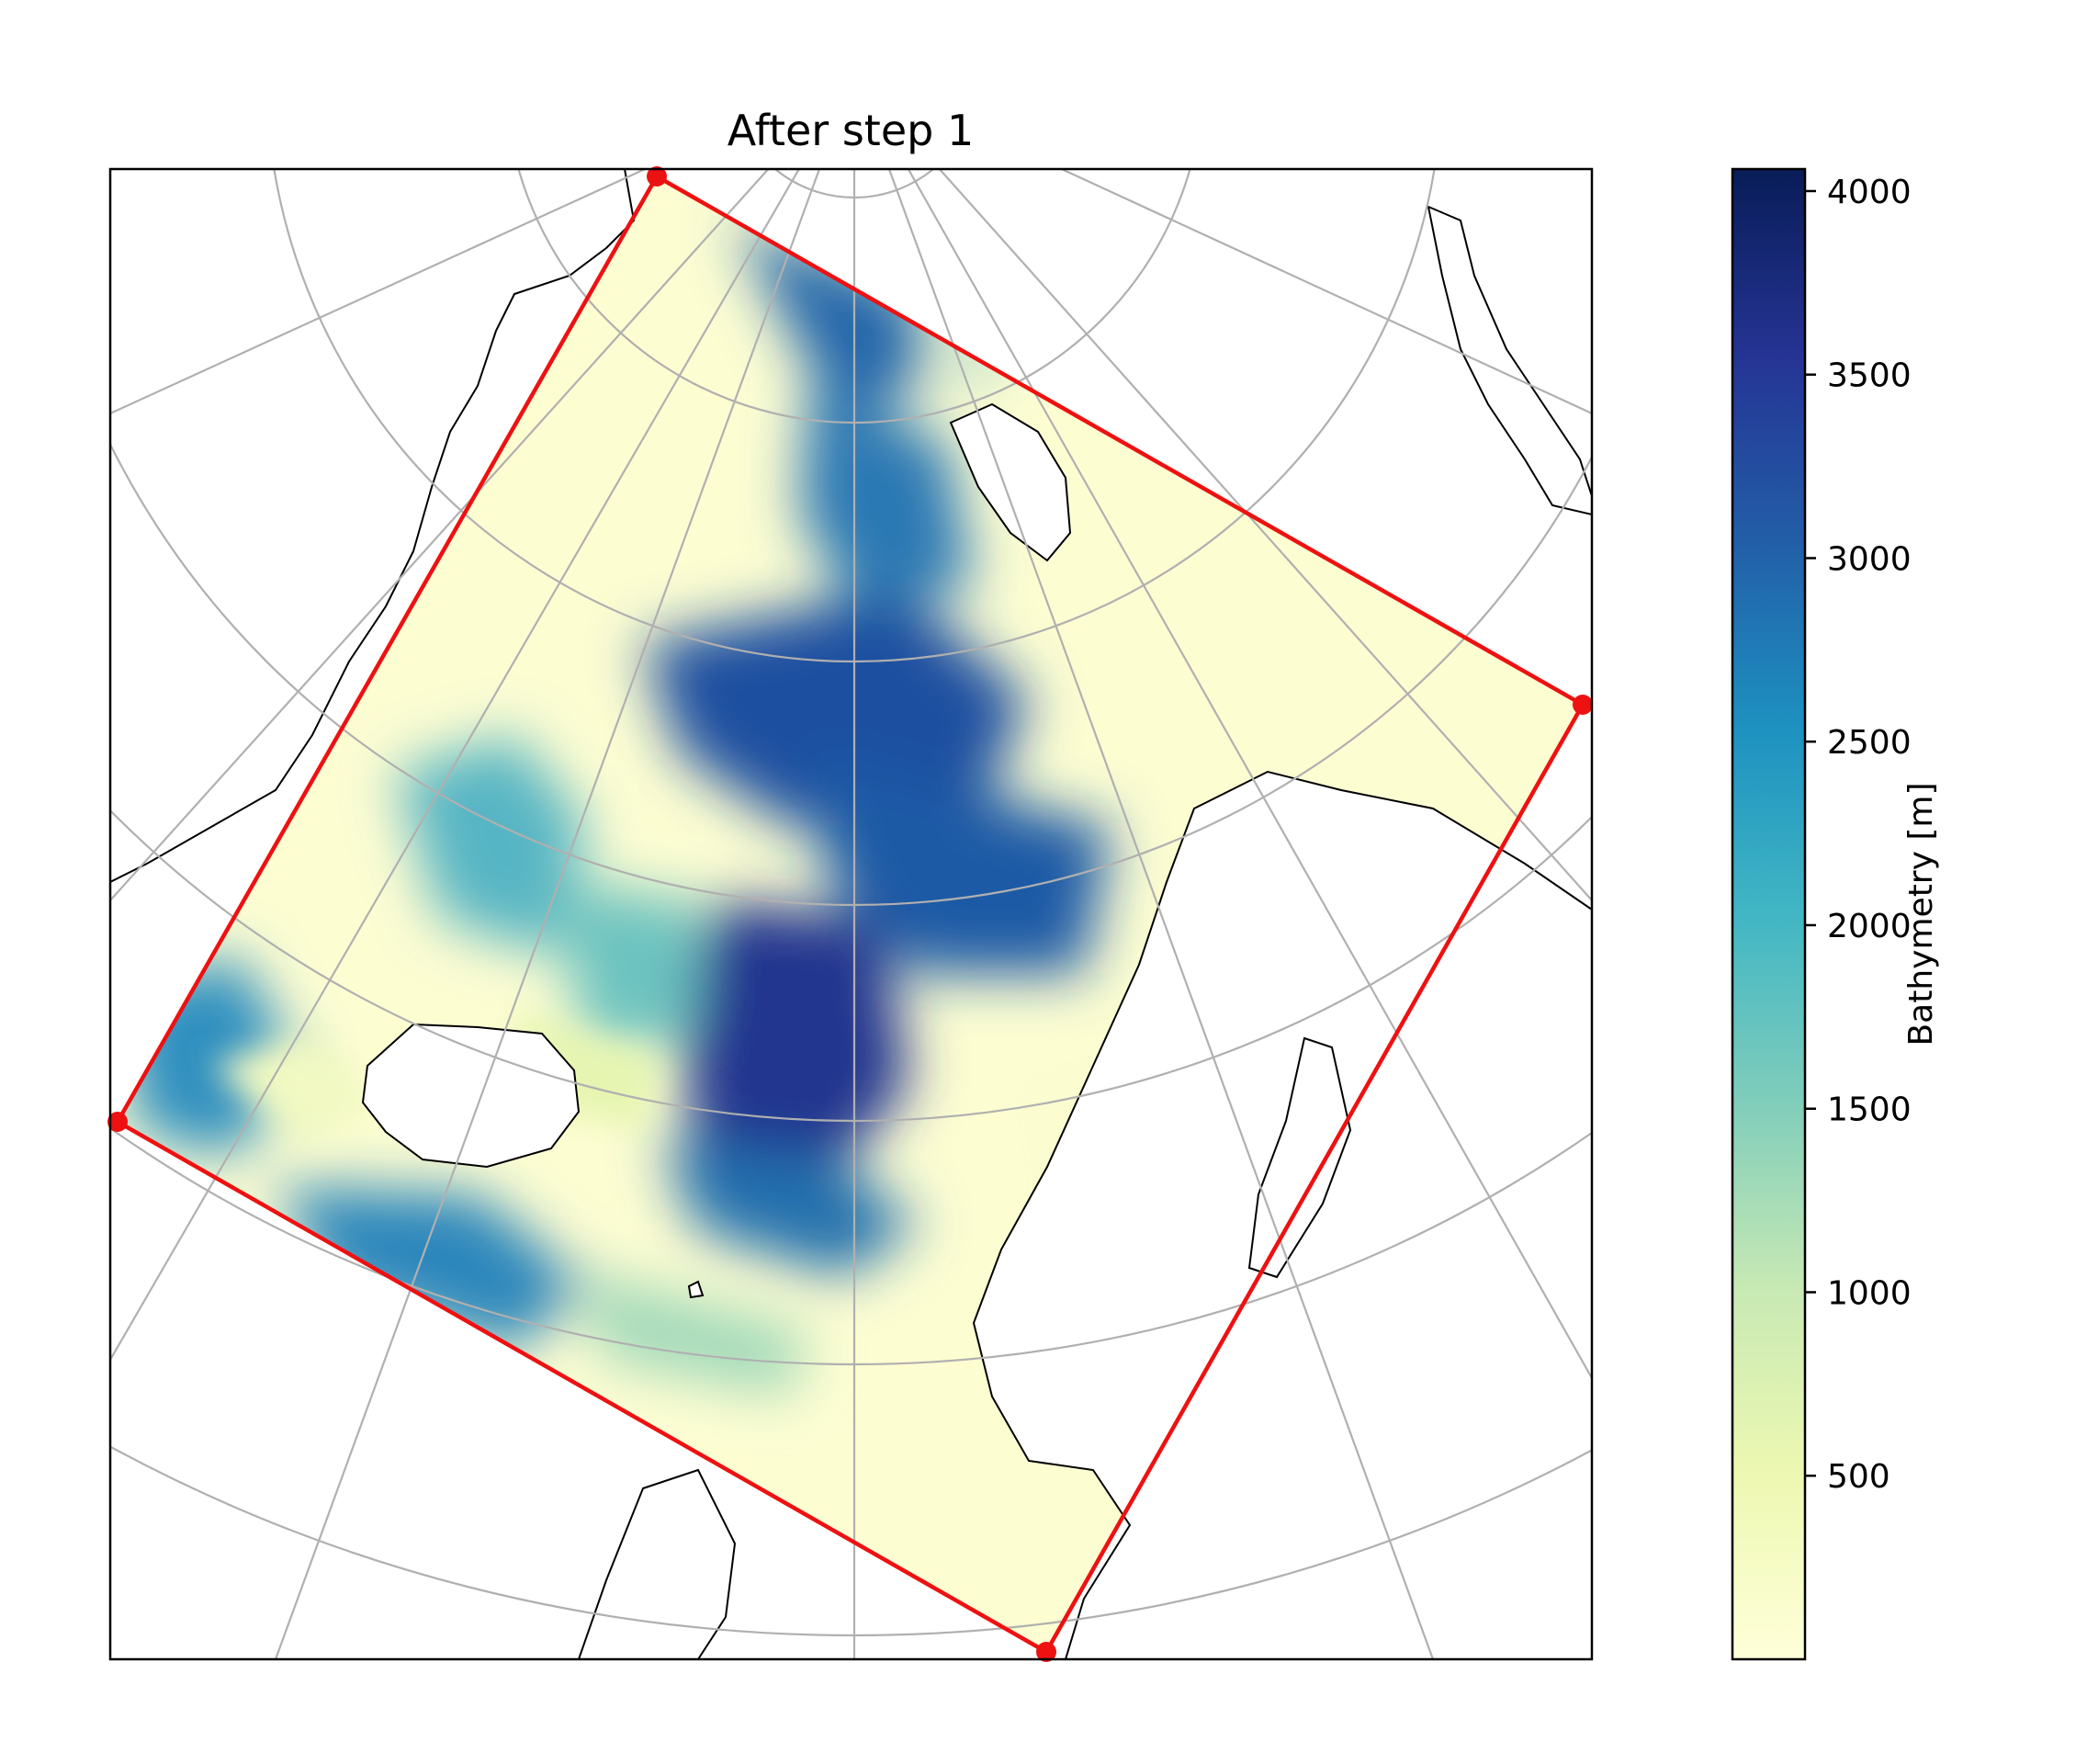 The width and height of the screenshot is (2087, 1764). What do you see at coordinates (1869, 192) in the screenshot?
I see `colorbar-tick-label: 4000` at bounding box center [1869, 192].